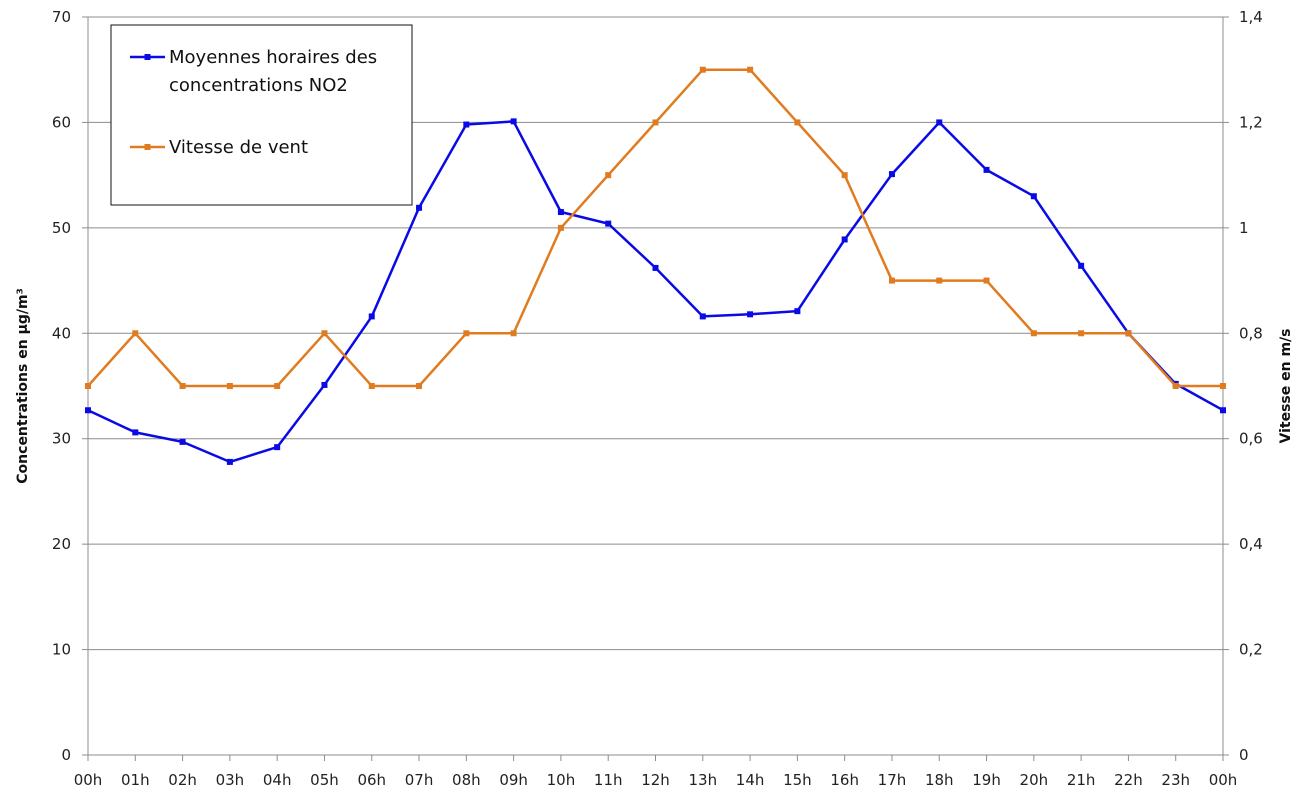 This screenshot has height=794, width=1299. Describe the element at coordinates (1251, 650) in the screenshot. I see `y2-tick-label: 0,2` at that location.